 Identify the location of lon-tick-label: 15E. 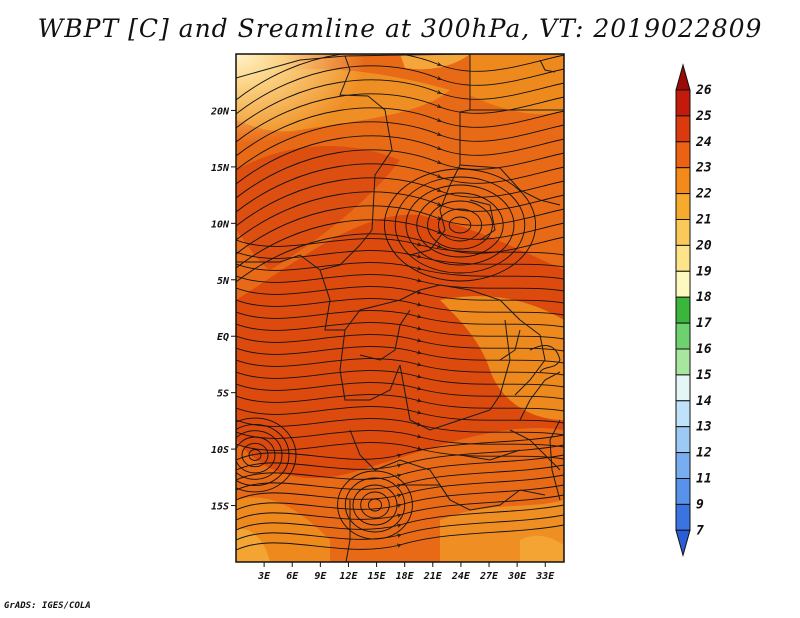
(377, 576).